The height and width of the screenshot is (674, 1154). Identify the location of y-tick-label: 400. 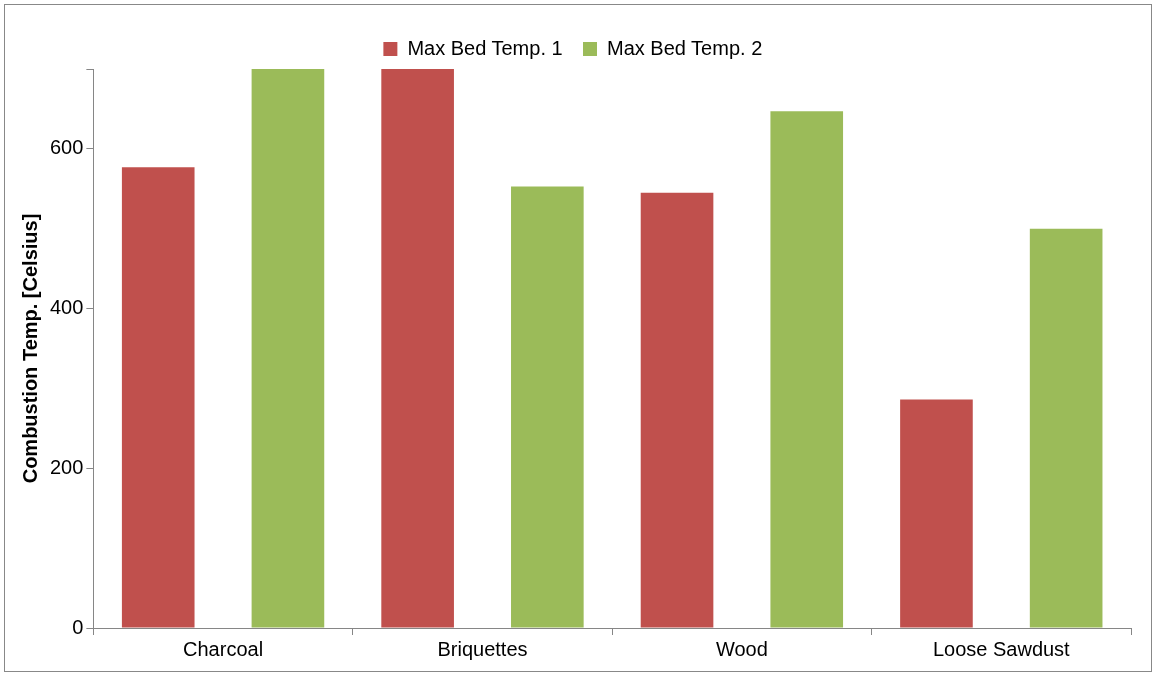
(66, 307).